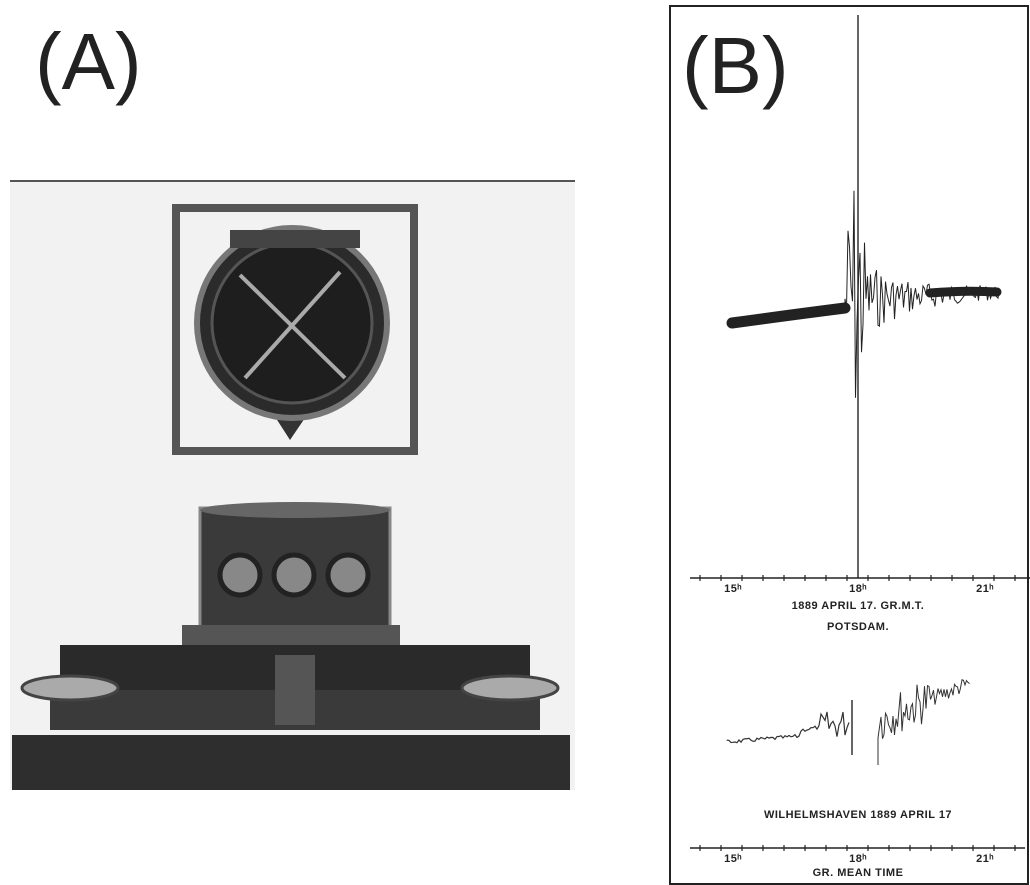  I want to click on station-name: POTSDAM., so click(858, 627).